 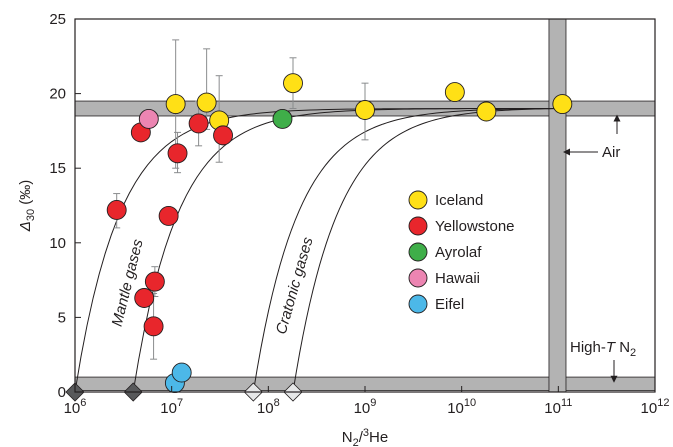 What do you see at coordinates (57, 94) in the screenshot?
I see `y-tick-label-4: 20` at bounding box center [57, 94].